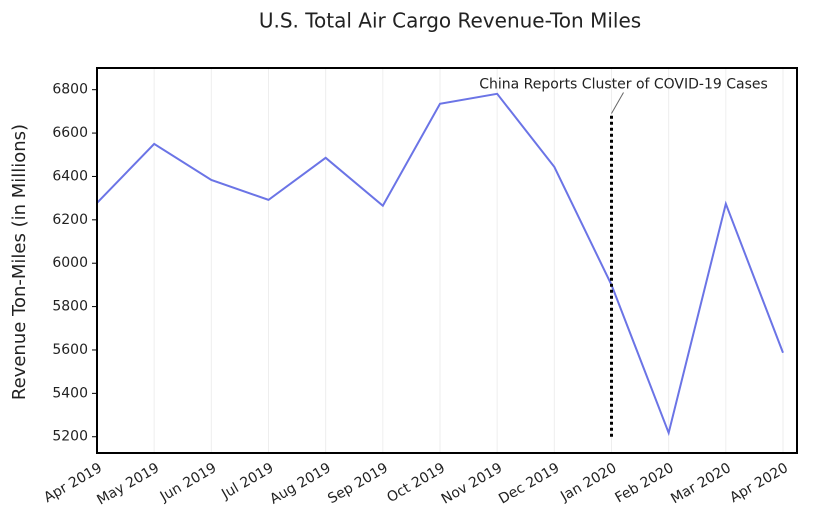  Describe the element at coordinates (701, 483) in the screenshot. I see `x-tick-label: Mar 2020` at that location.